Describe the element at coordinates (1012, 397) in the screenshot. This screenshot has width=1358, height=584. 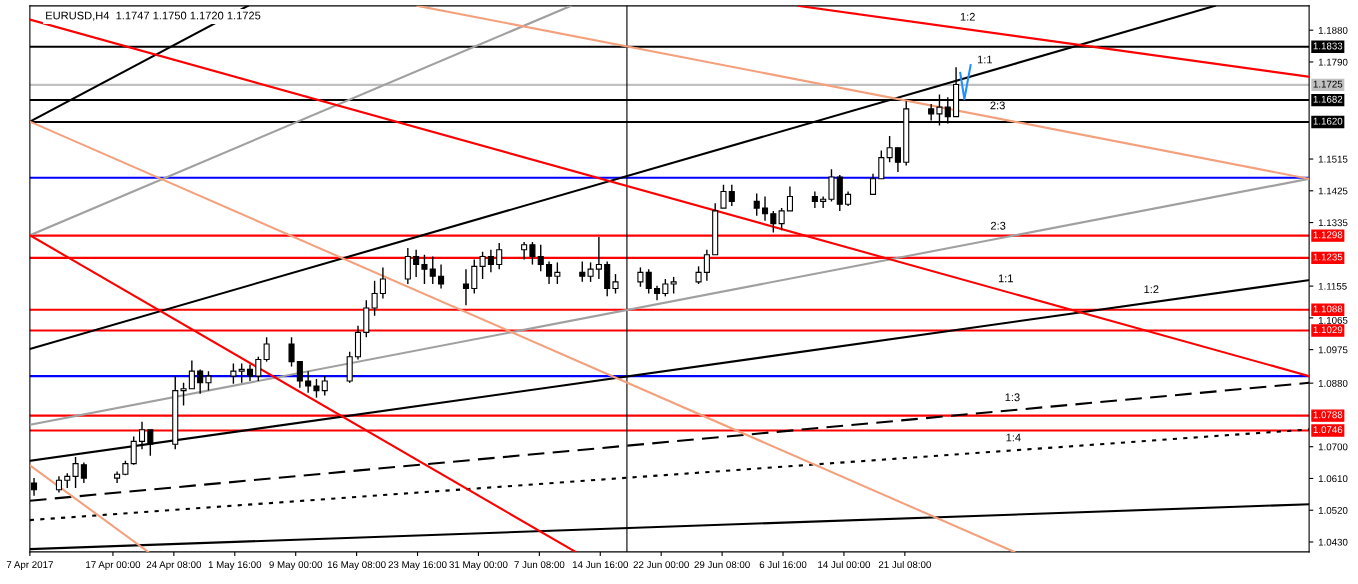
I see `annotation: 1:3` at that location.